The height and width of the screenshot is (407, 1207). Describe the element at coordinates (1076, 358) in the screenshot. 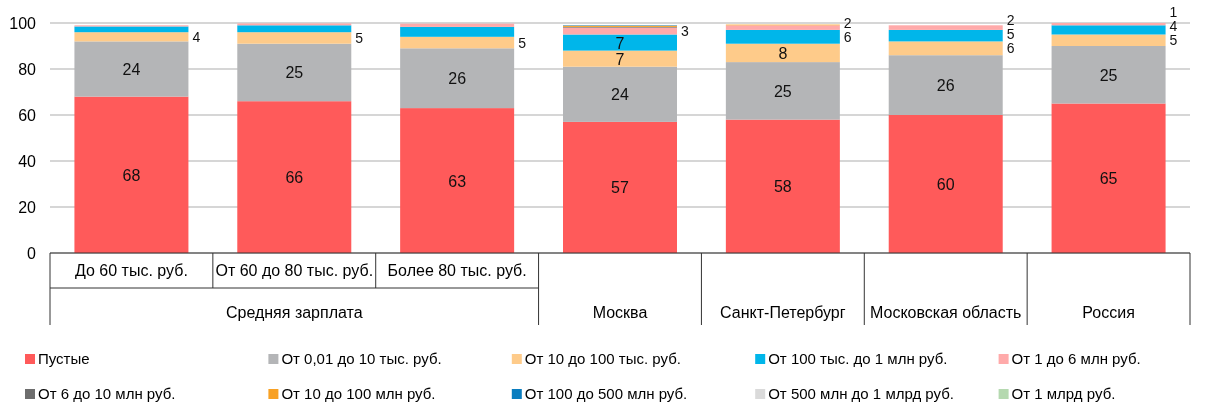

I see `legend-label: От 1 до 6 млн руб.` at that location.